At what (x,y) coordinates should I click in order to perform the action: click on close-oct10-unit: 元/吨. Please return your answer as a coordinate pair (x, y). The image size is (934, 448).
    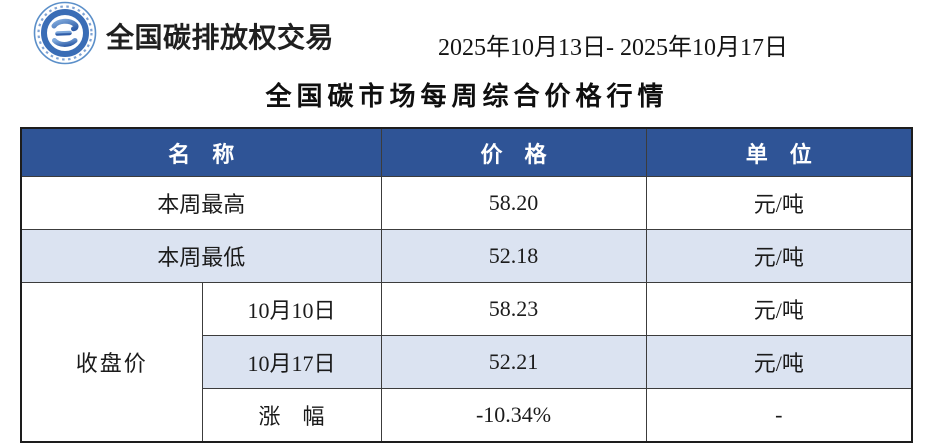
    Looking at the image, I should click on (779, 309).